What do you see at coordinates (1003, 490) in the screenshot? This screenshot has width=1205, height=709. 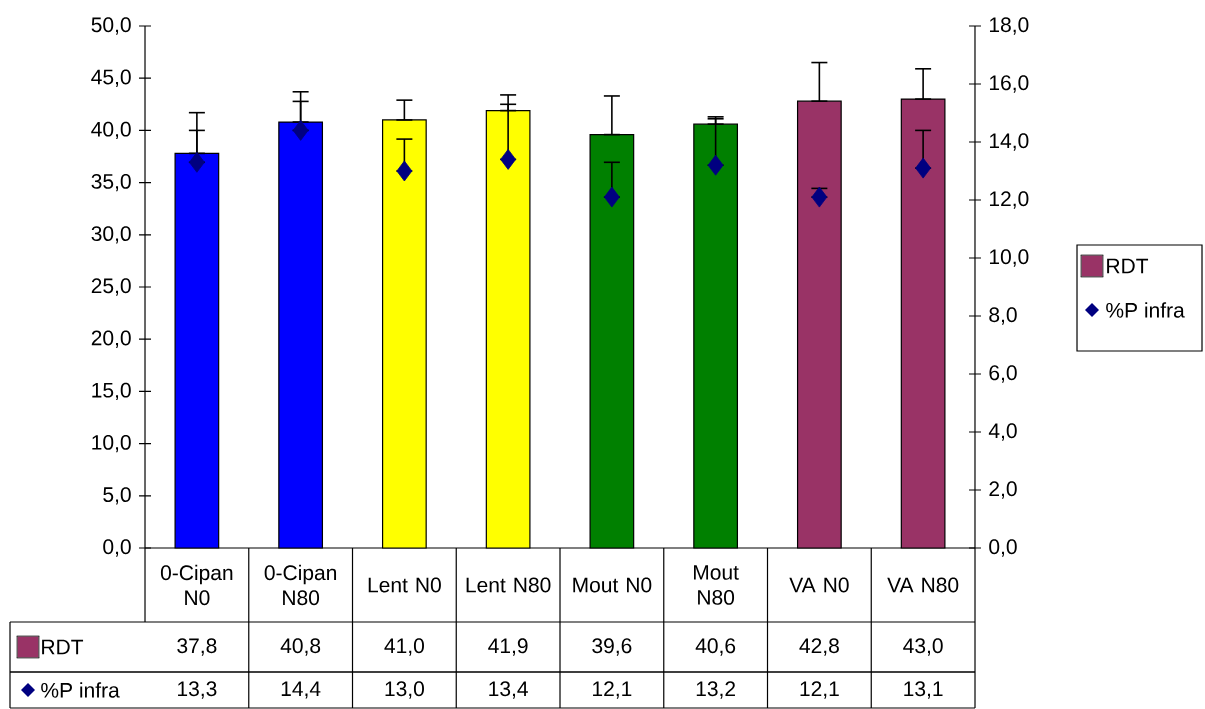 I see `y2-tick-label: 2,0` at bounding box center [1003, 490].